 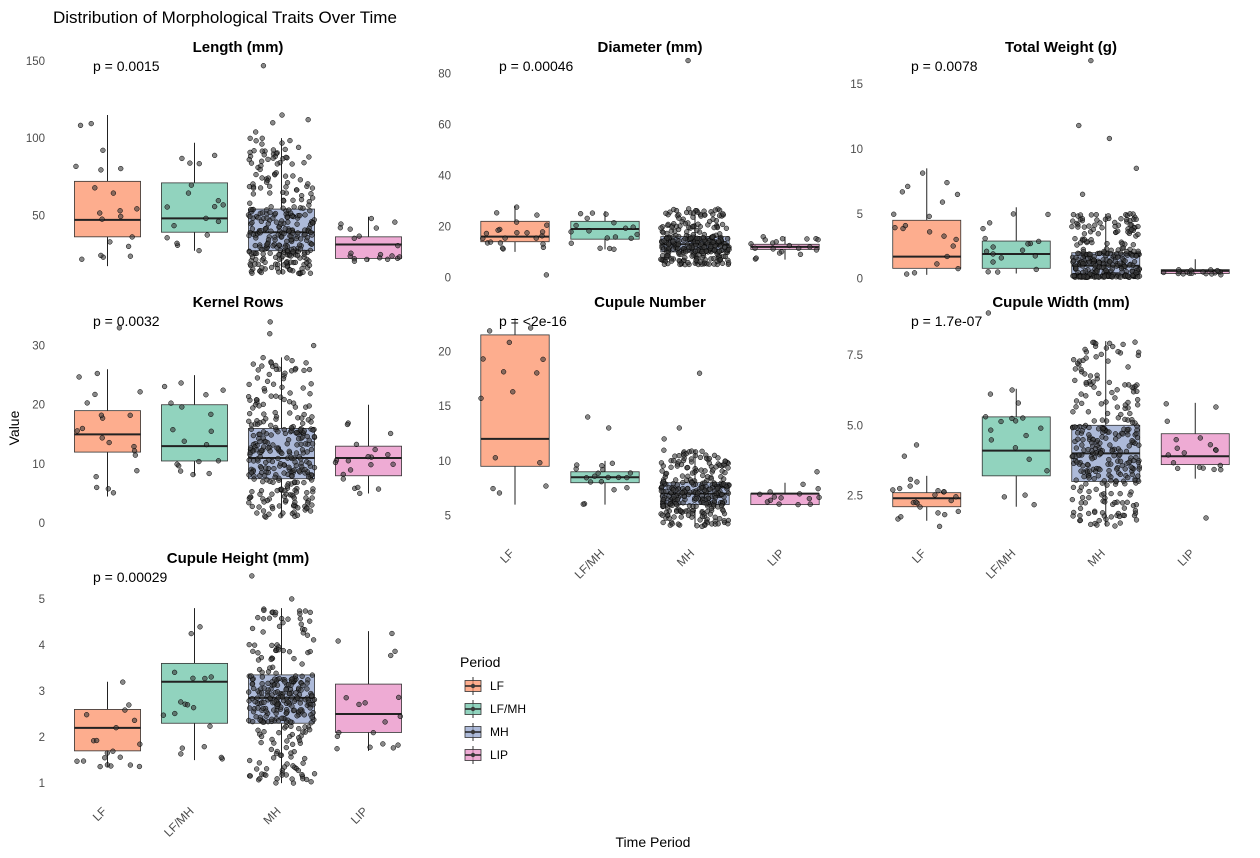 What do you see at coordinates (1061, 47) in the screenshot?
I see `panel-title: Total Weight (g)` at bounding box center [1061, 47].